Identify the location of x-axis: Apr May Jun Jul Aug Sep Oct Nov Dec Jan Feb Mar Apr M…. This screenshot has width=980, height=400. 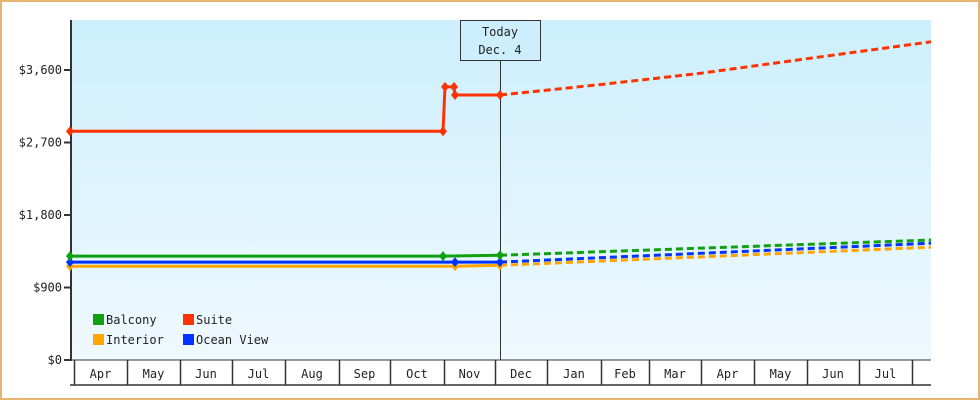
(500, 372).